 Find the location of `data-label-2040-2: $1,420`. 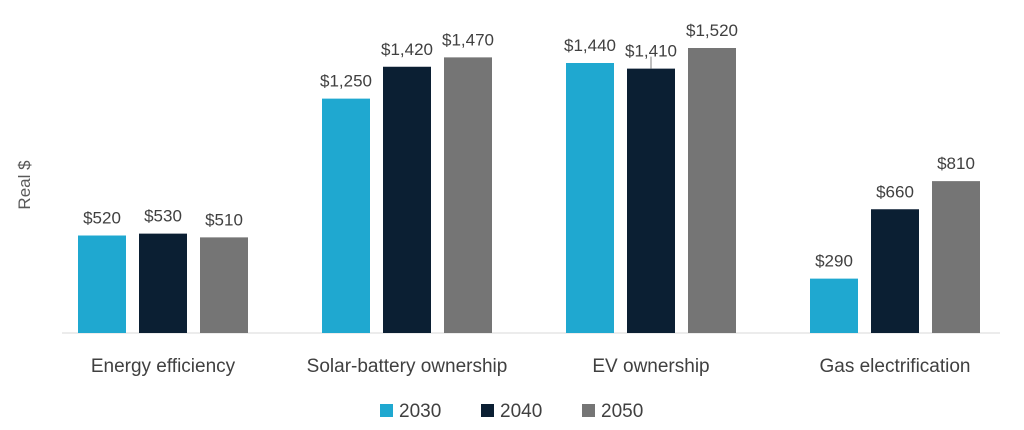

data-label-2040-2: $1,420 is located at coordinates (407, 49).